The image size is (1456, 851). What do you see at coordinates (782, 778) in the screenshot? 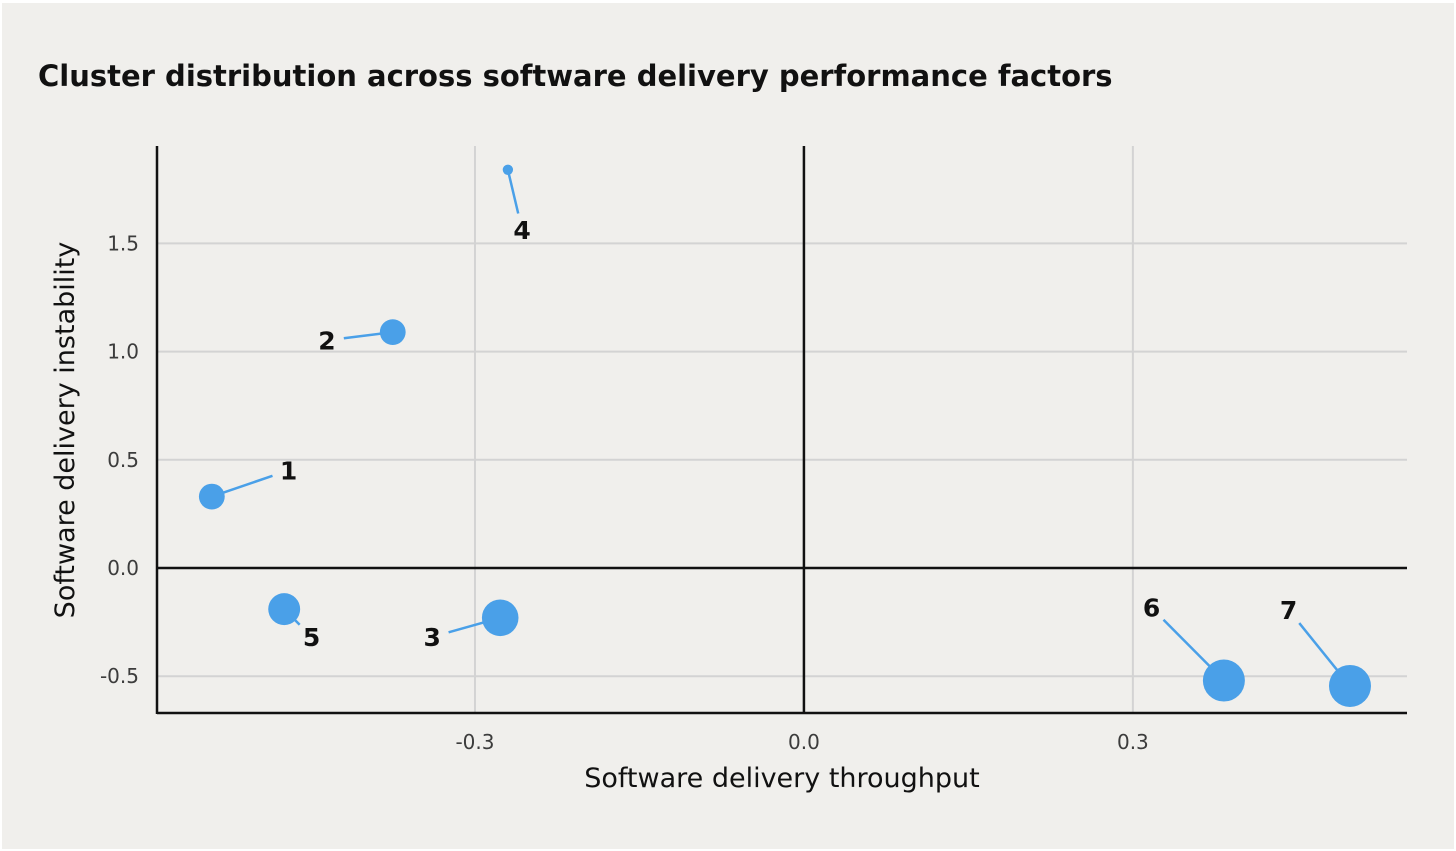
I see `x-axis-title: Software delivery throughput` at bounding box center [782, 778].